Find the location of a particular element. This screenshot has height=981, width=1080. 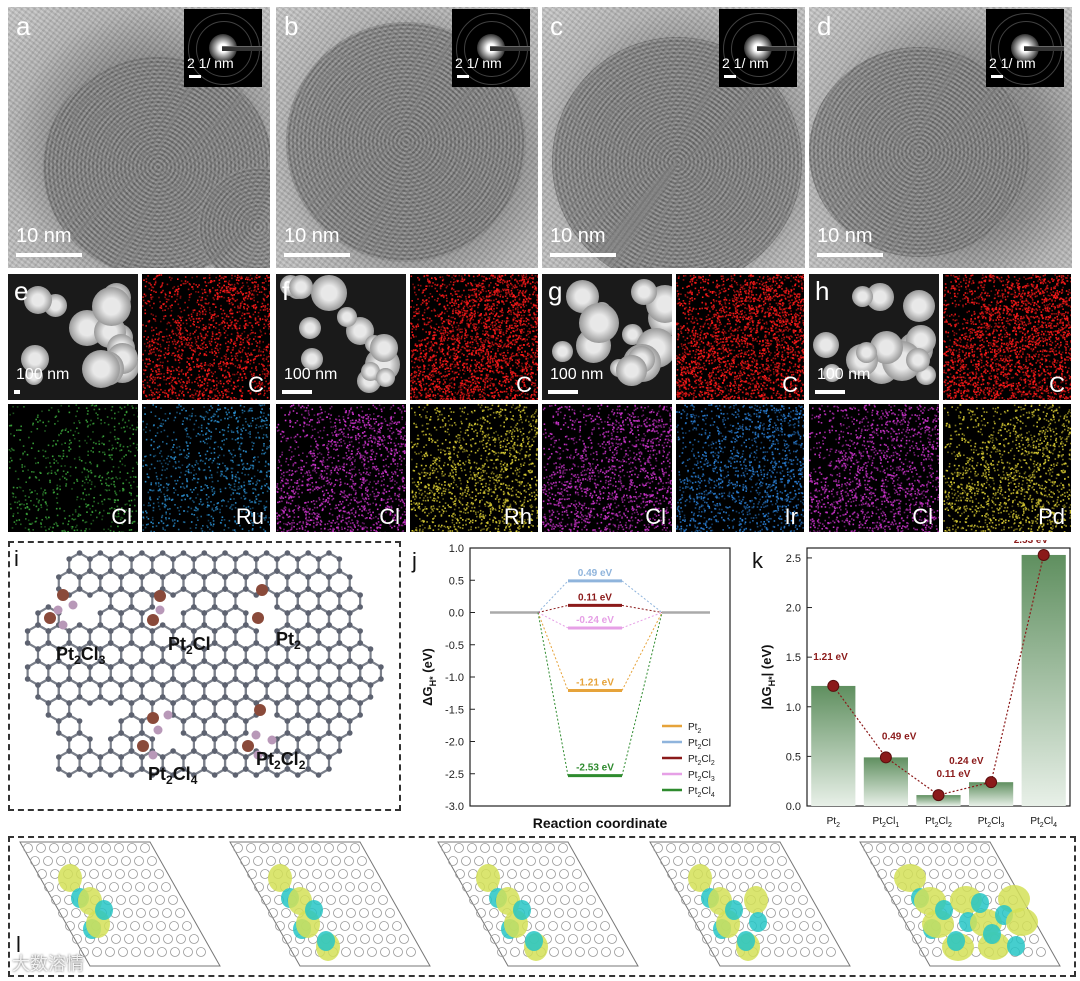

data-point is located at coordinates (1043, 554).